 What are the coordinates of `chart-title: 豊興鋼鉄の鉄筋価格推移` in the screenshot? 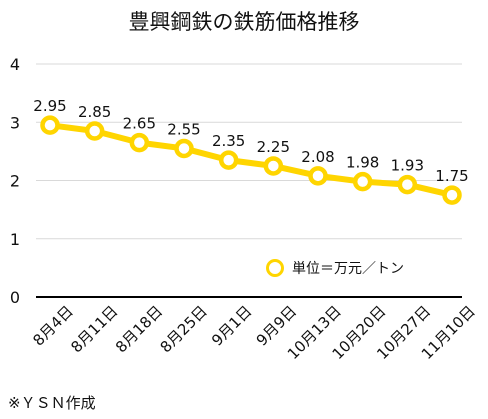 It's located at (244, 22).